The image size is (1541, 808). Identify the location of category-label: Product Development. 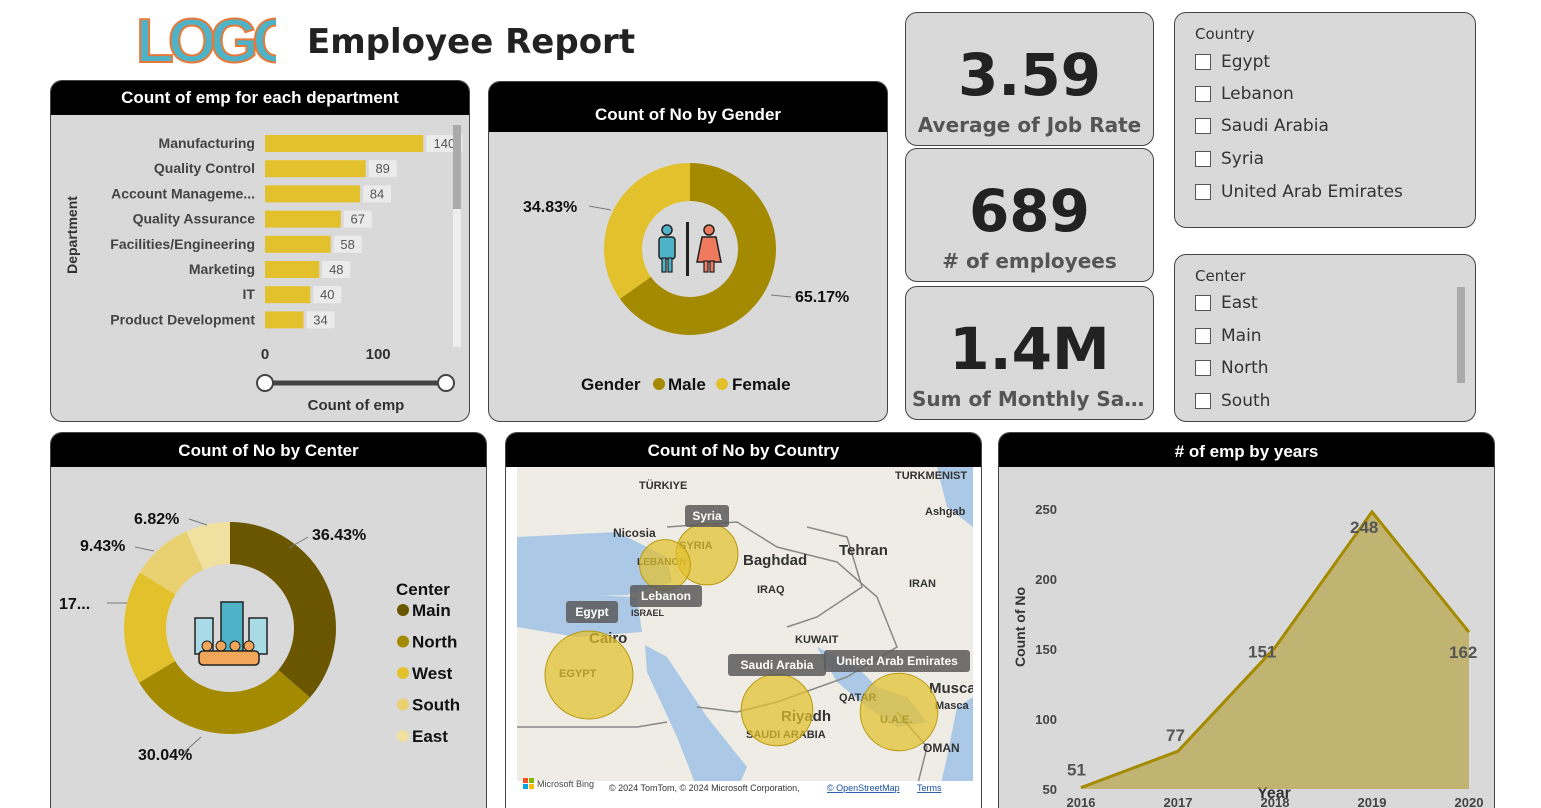
(182, 319).